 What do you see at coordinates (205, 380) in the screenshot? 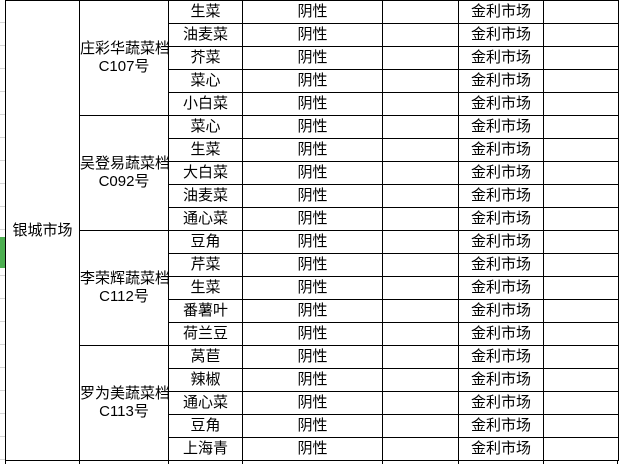
I see `cell-vegetable: 辣椒` at bounding box center [205, 380].